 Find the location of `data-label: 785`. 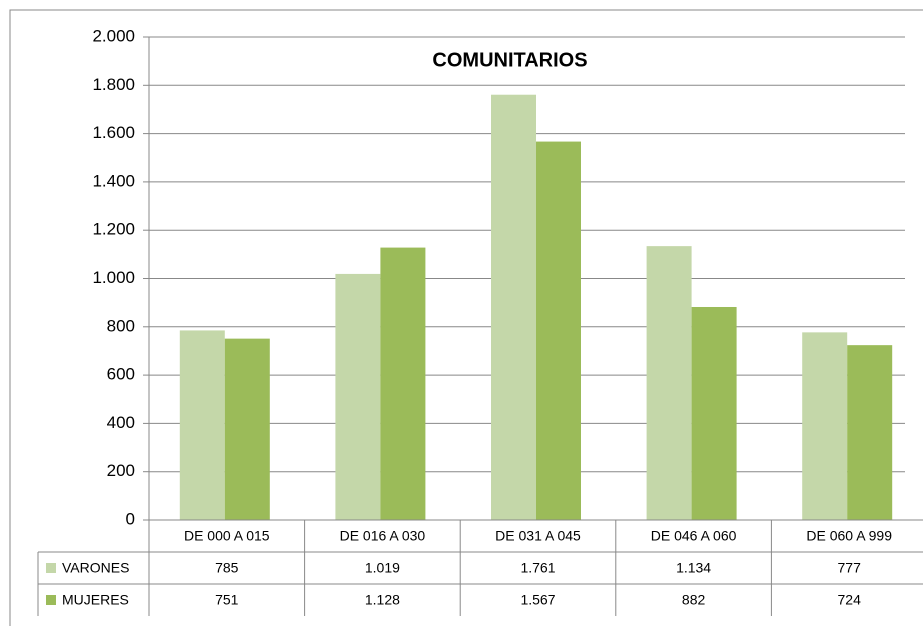

data-label: 785 is located at coordinates (227, 568).